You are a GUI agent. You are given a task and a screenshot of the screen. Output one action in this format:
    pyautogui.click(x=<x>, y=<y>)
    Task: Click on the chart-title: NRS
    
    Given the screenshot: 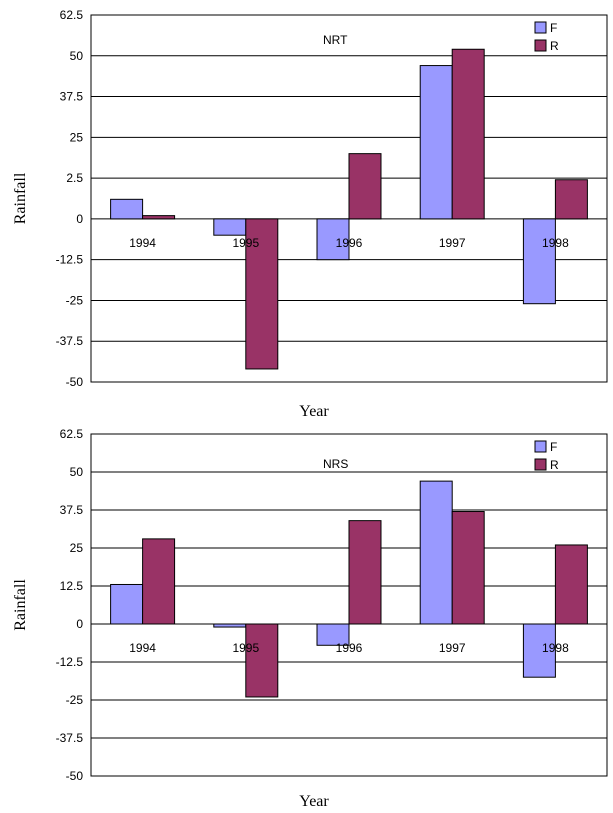 What is the action you would take?
    pyautogui.click(x=335, y=464)
    